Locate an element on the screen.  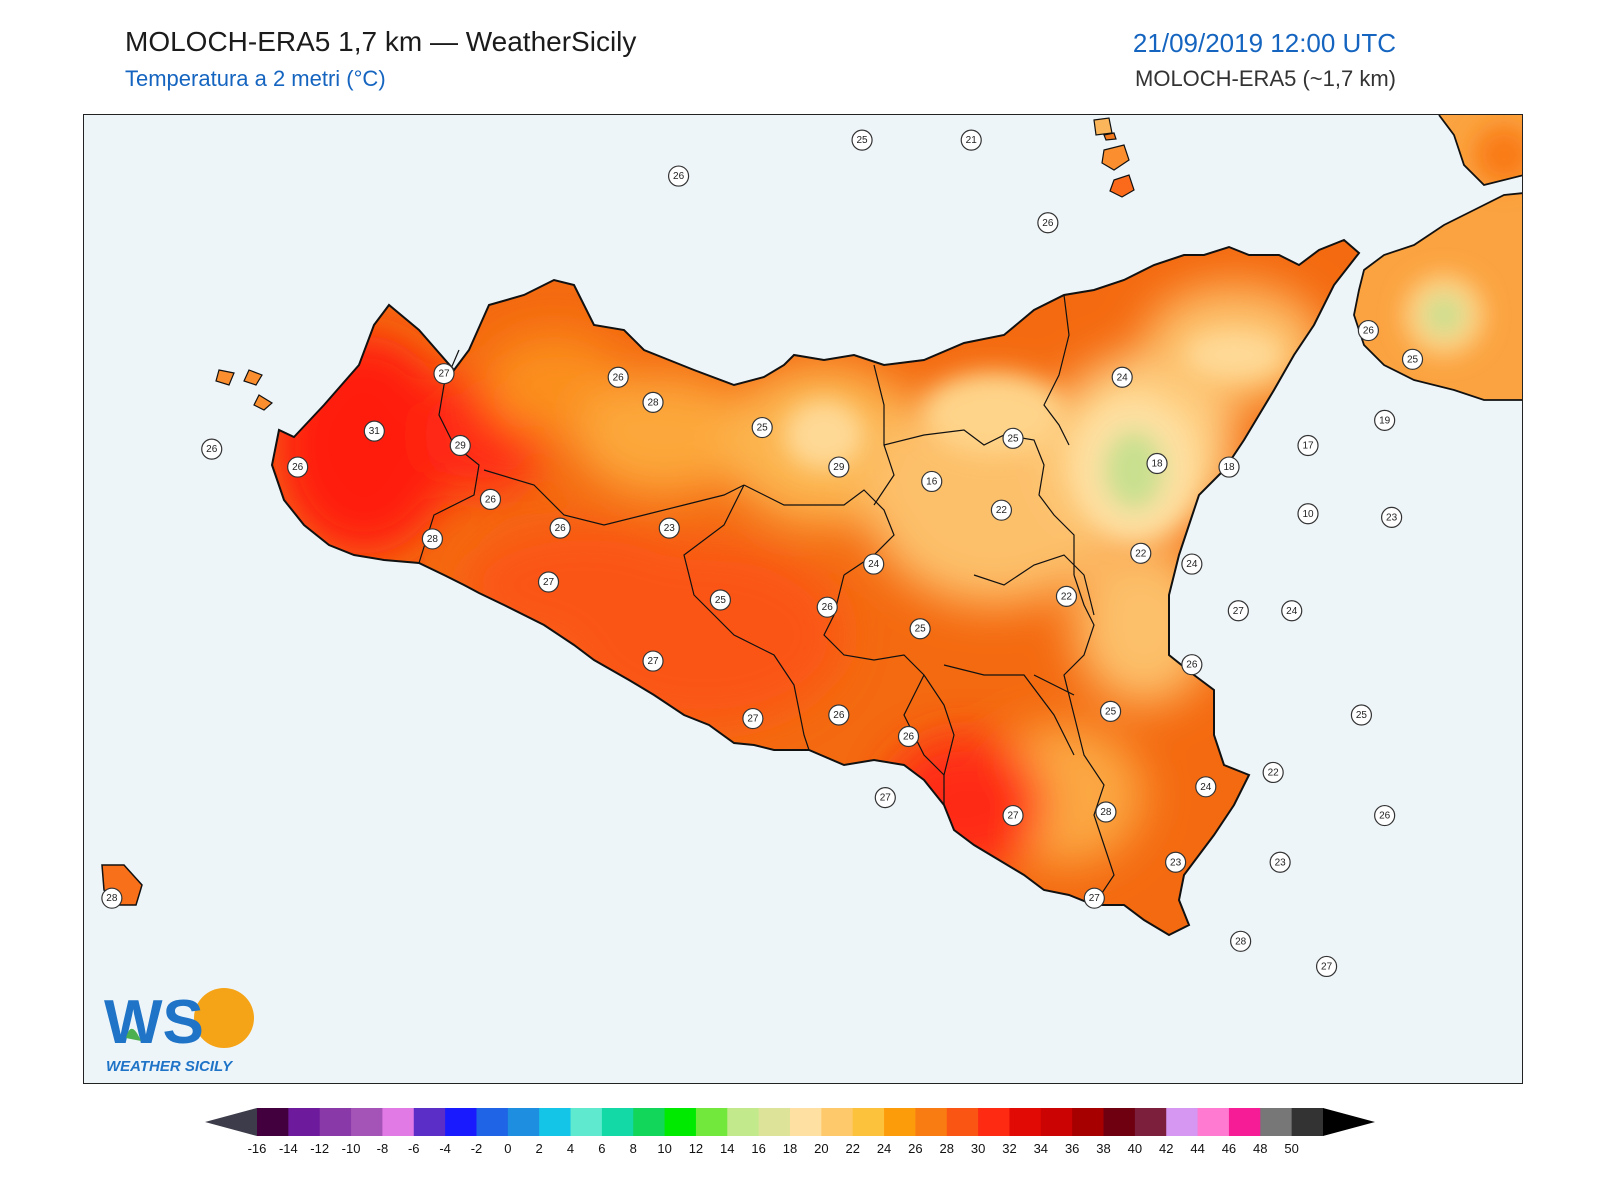
colorbar-tick-label: 38 is located at coordinates (1103, 1148).